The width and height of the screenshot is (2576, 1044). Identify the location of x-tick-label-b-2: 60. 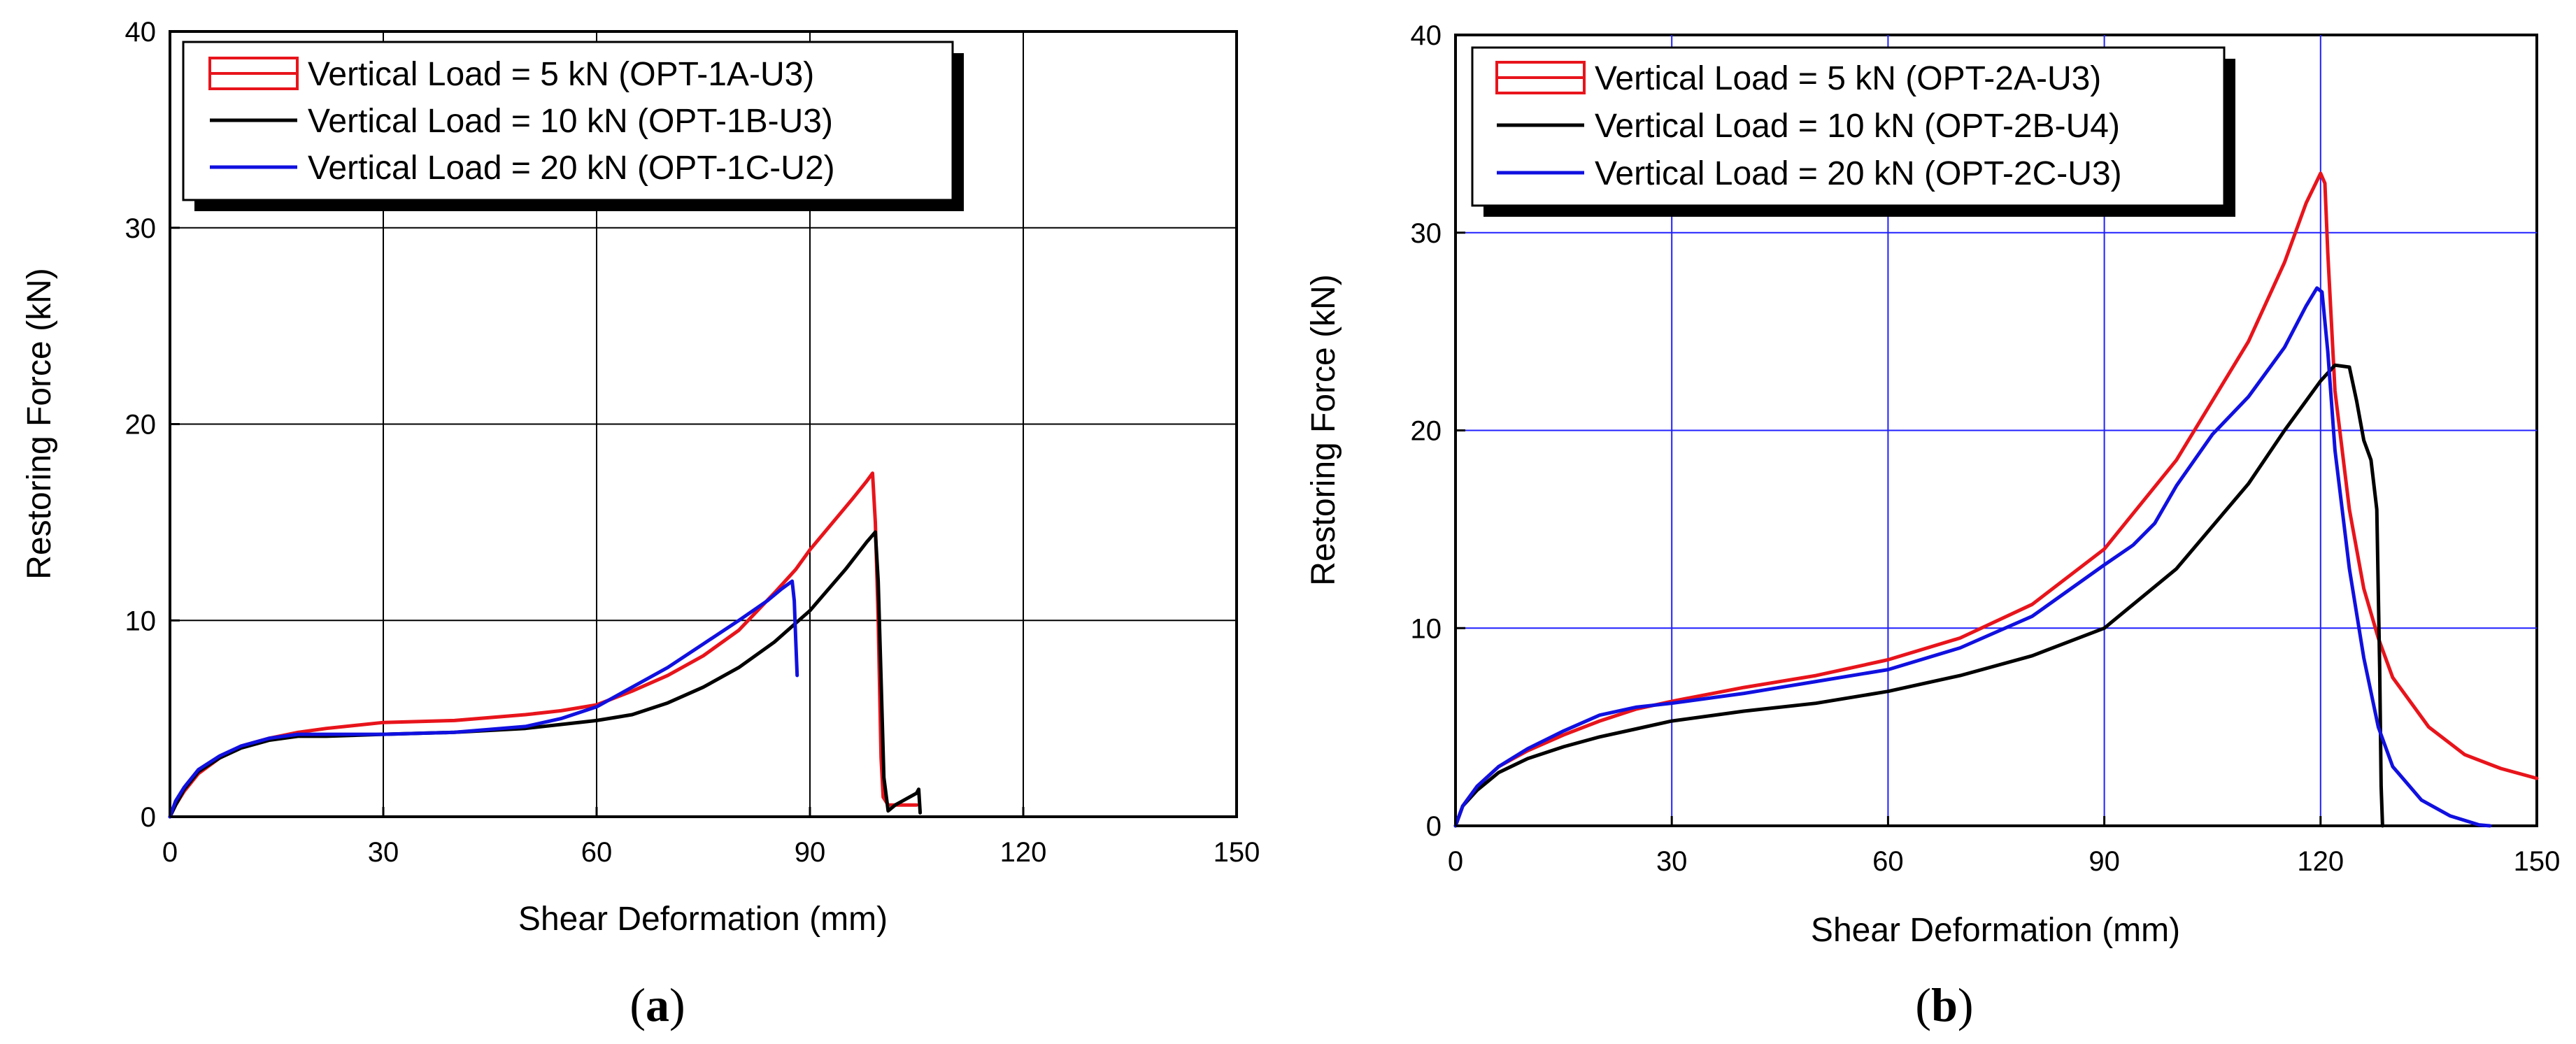
(1888, 862).